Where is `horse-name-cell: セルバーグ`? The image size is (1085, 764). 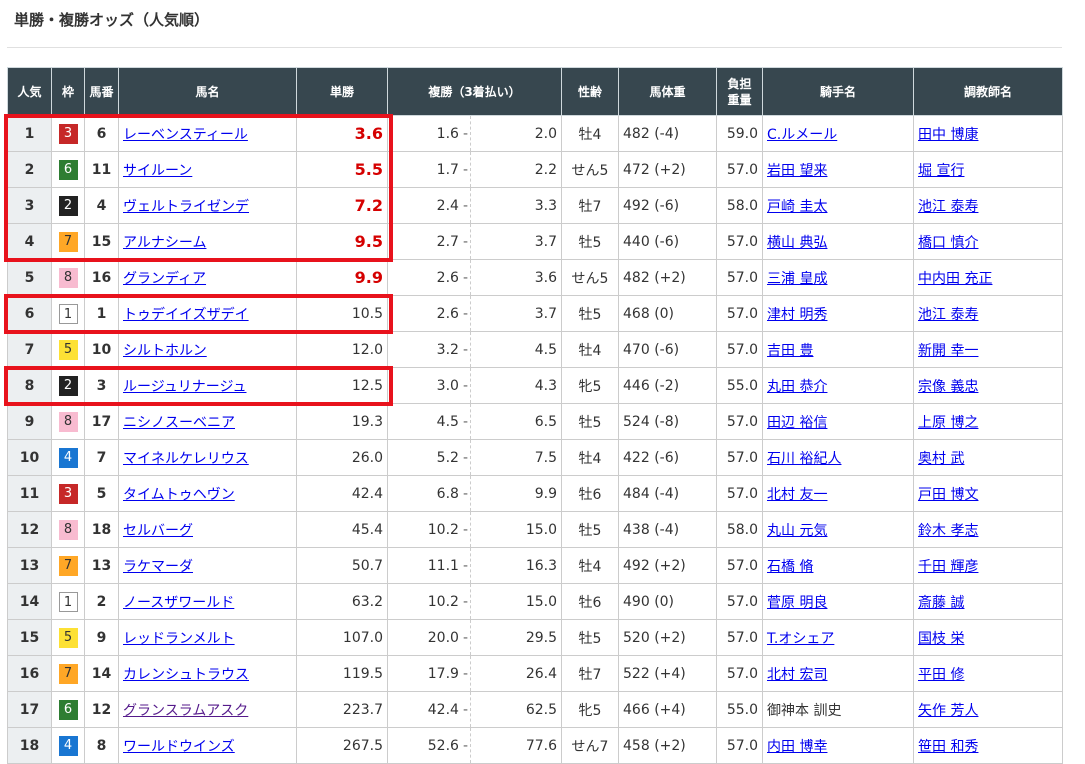 horse-name-cell: セルバーグ is located at coordinates (207, 529).